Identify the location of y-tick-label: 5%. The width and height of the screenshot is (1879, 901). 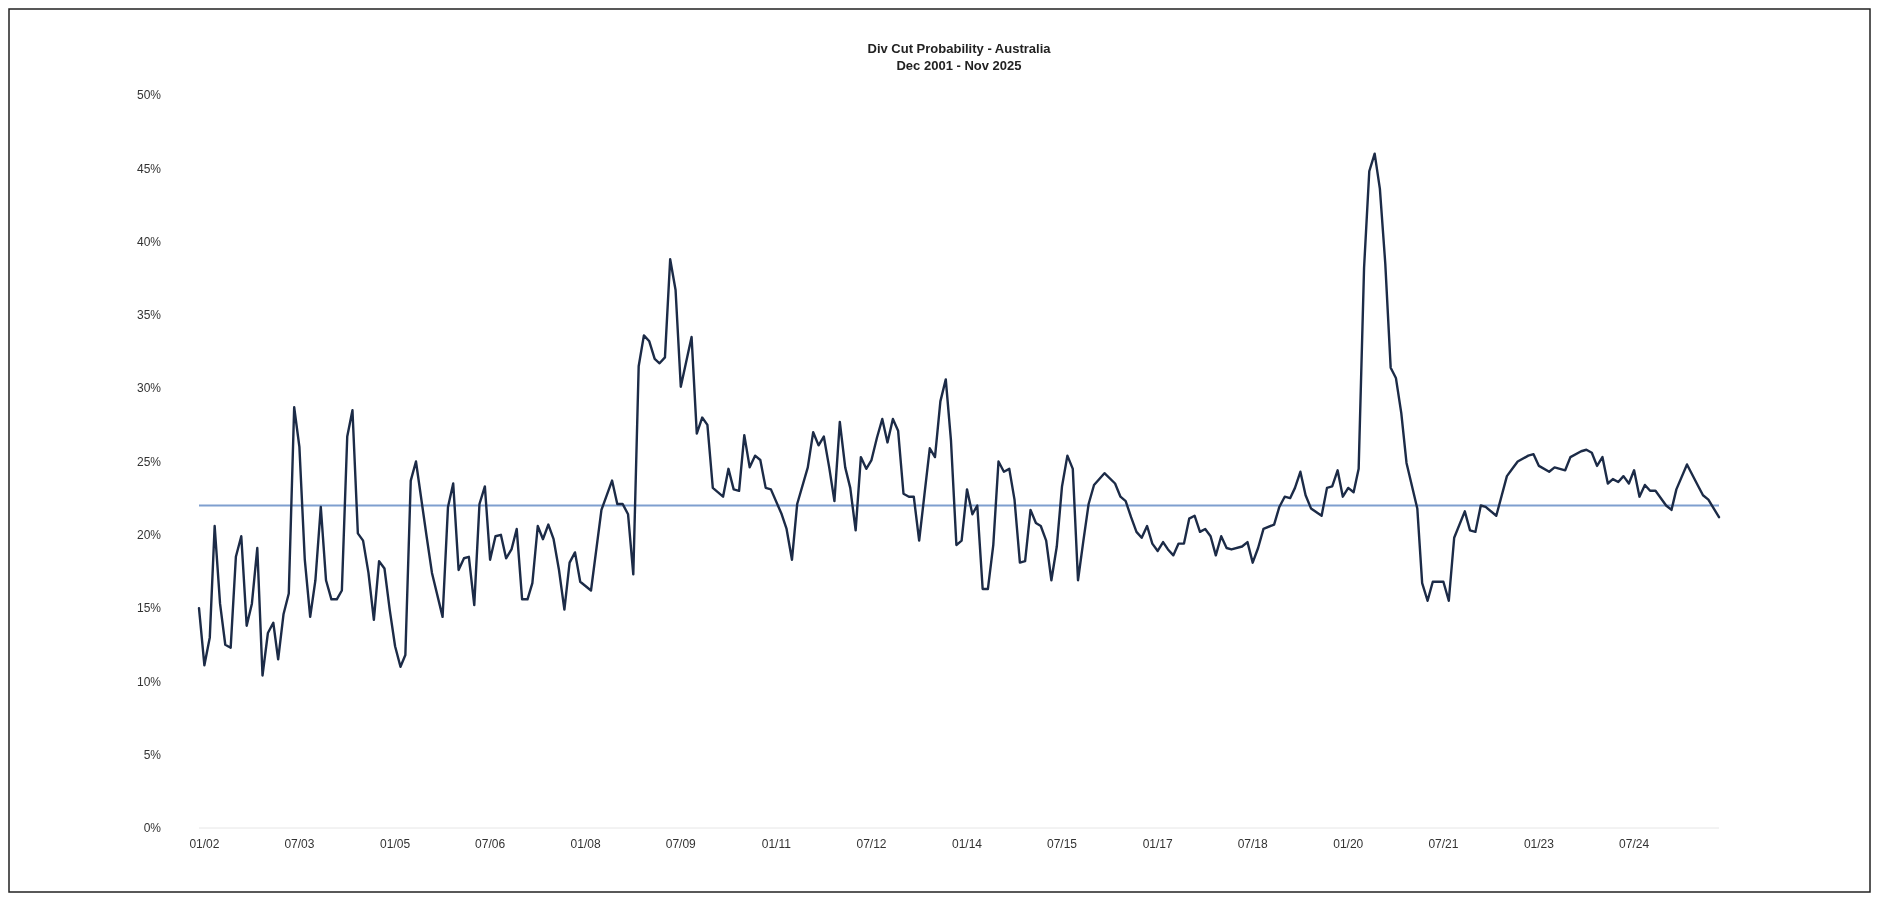
(152, 754).